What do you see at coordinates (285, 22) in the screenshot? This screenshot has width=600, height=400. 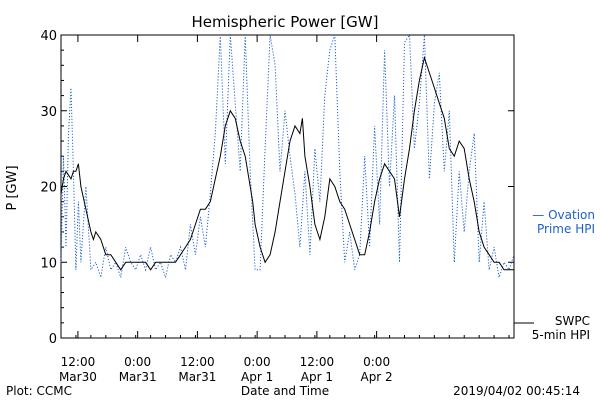 I see `chart-title: Hemispheric Power [GW]` at bounding box center [285, 22].